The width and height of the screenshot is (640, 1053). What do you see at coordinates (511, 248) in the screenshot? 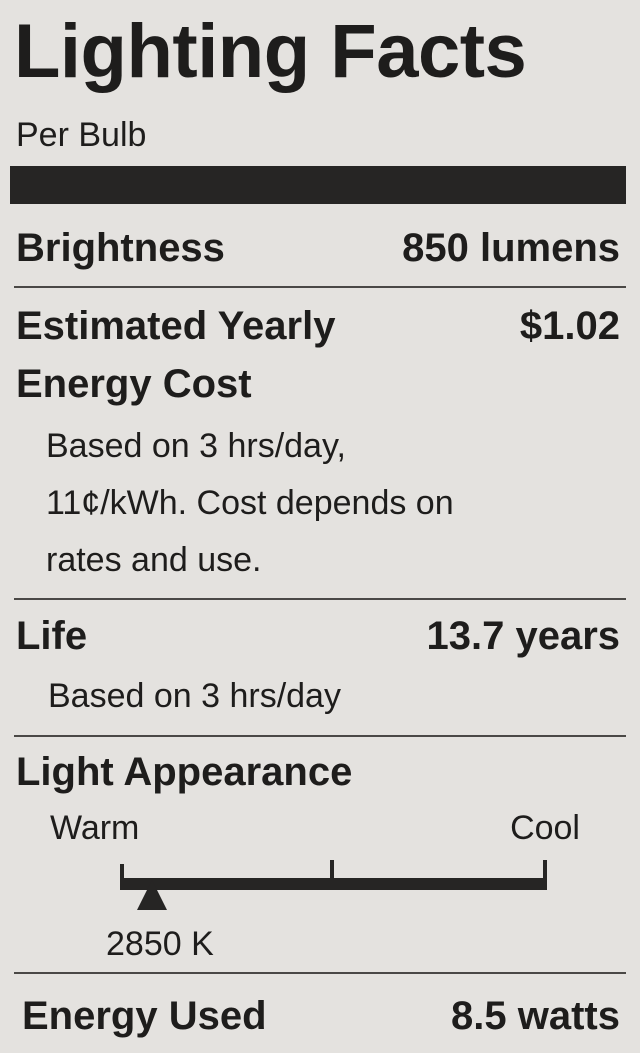
I see `brightness-value: 850 lumens` at bounding box center [511, 248].